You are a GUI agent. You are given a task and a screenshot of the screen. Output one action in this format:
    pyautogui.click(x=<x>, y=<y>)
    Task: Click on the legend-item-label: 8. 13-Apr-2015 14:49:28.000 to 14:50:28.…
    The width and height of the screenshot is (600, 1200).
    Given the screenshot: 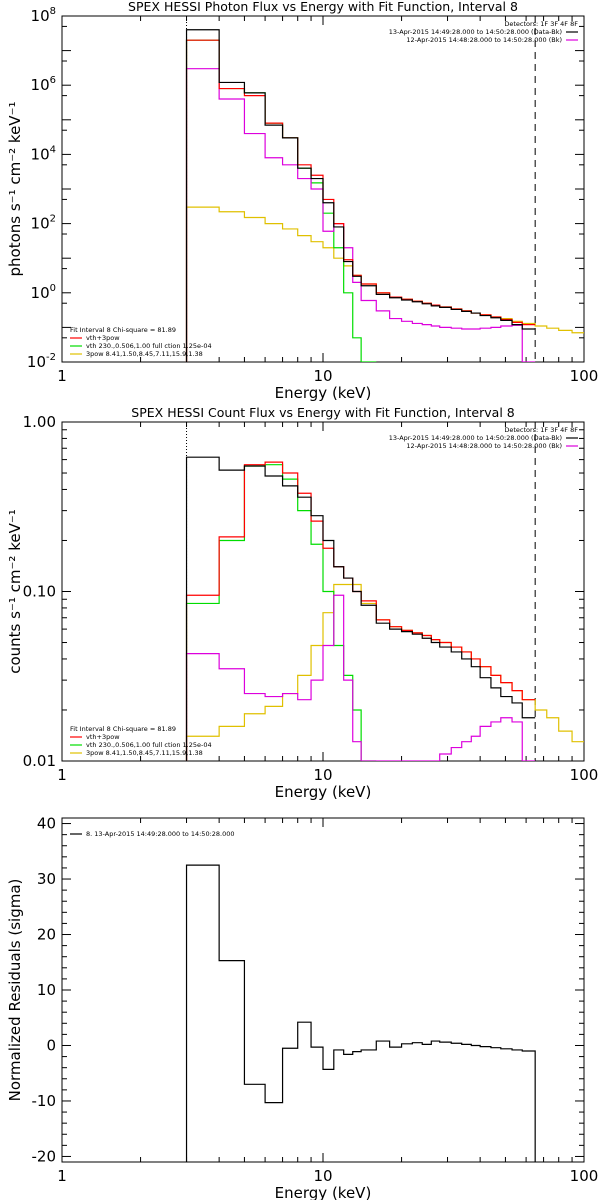 What is the action you would take?
    pyautogui.click(x=160, y=834)
    